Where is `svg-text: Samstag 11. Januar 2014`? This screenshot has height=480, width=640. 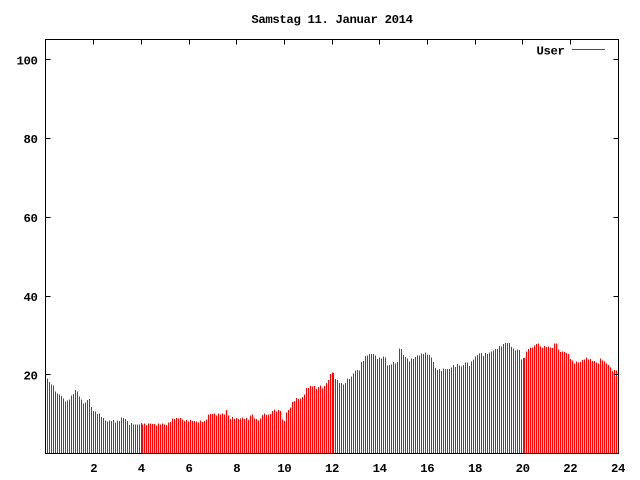 svg-text: Samstag 11. Januar 2014 is located at coordinates (332, 20).